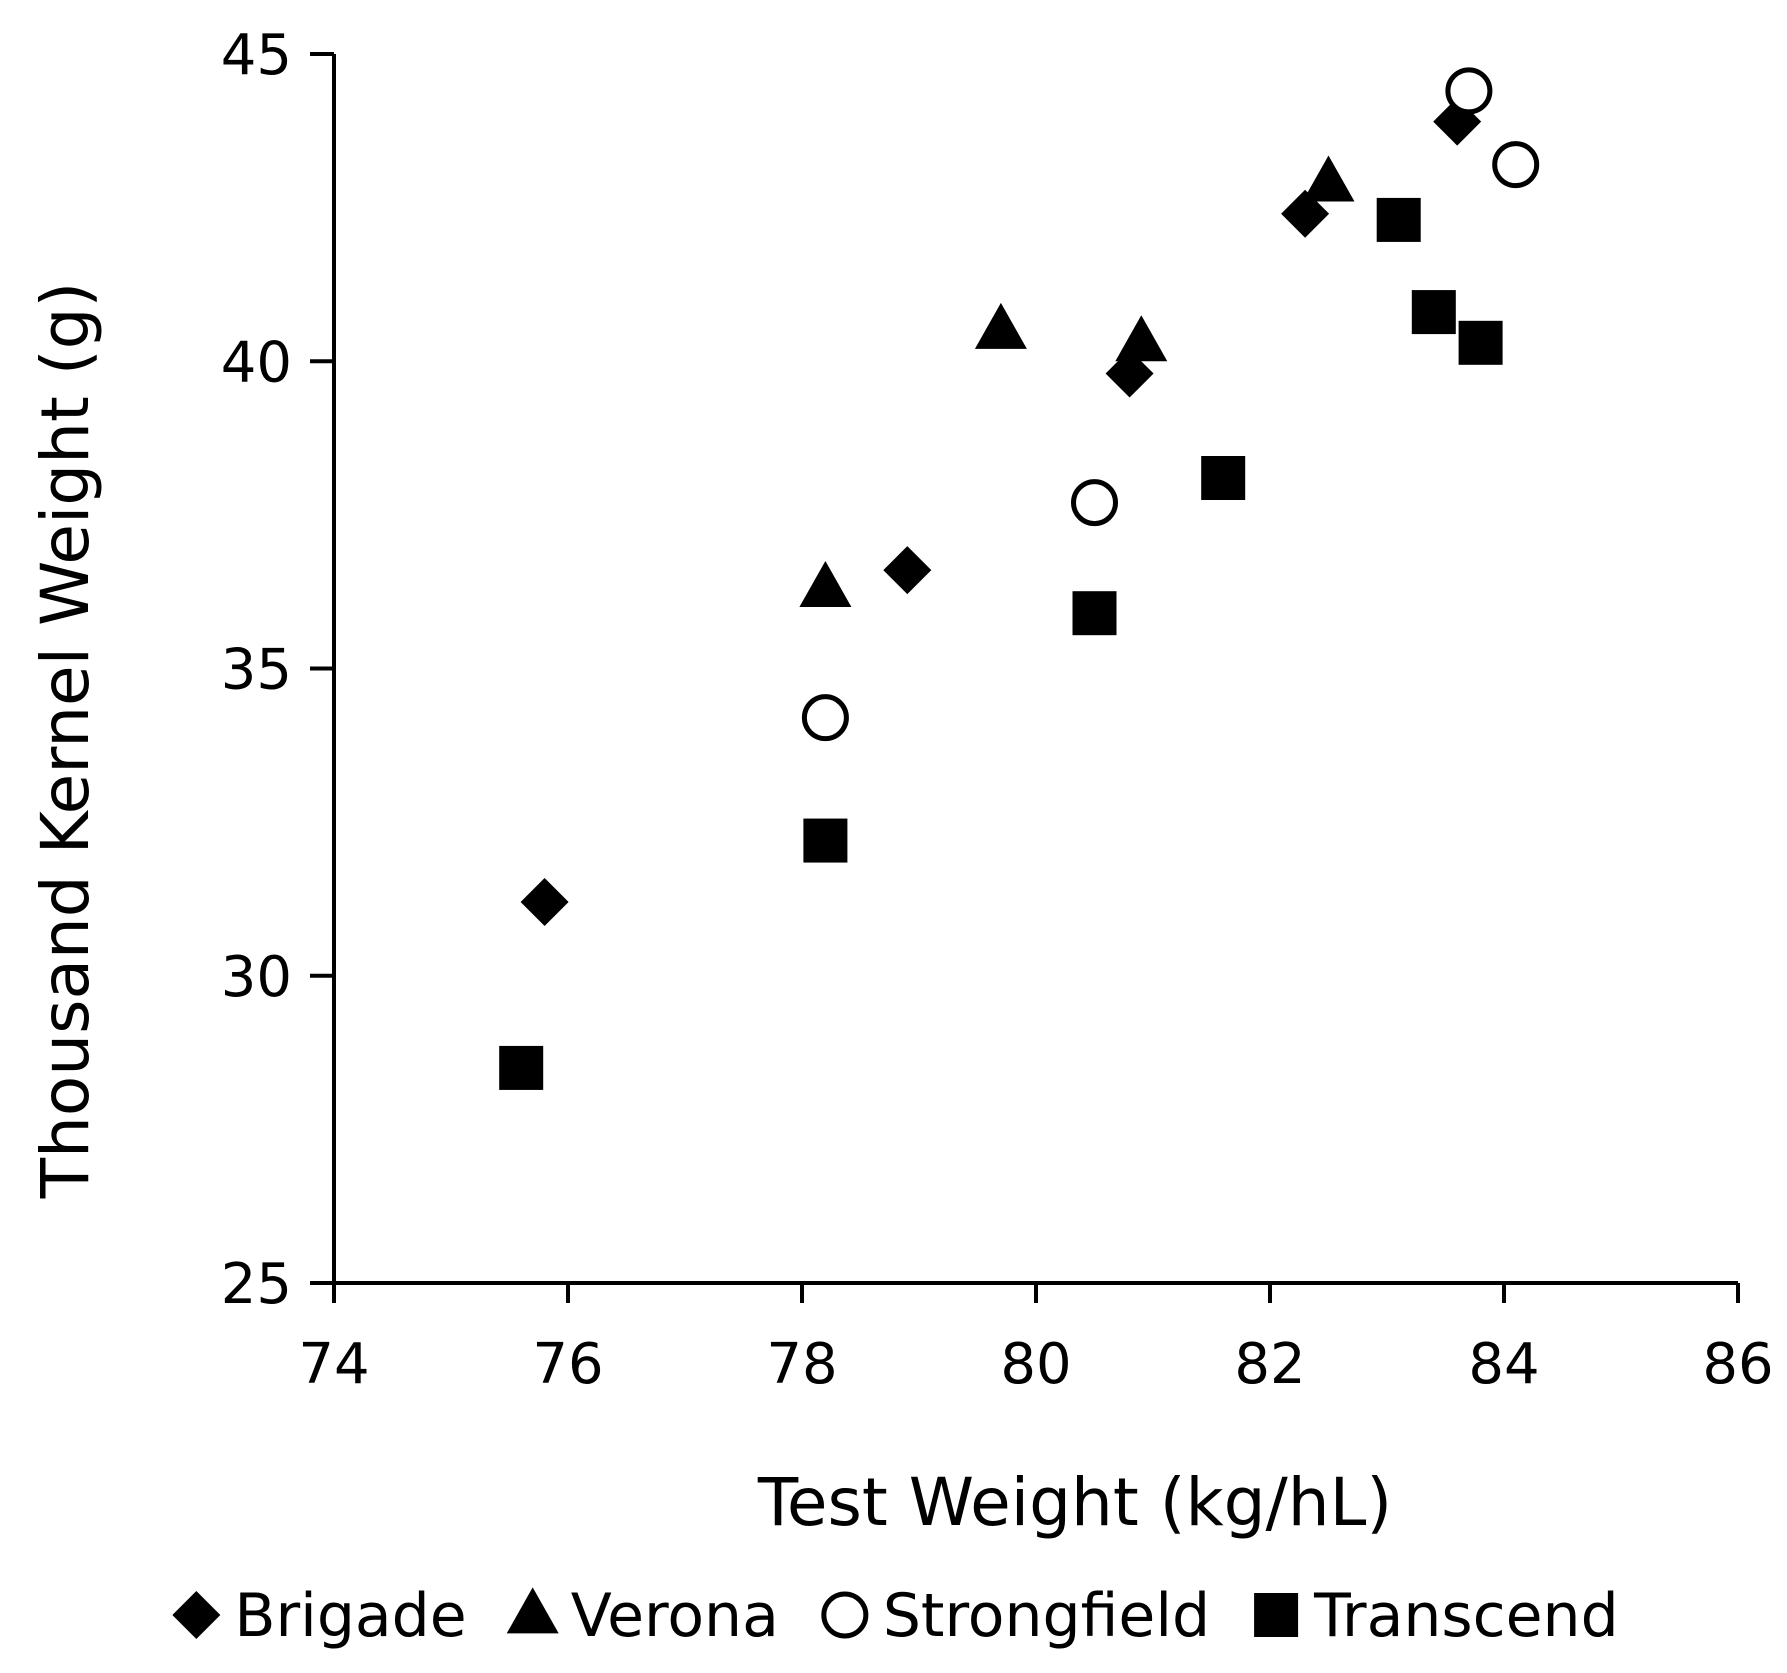  Describe the element at coordinates (532, 1610) in the screenshot. I see `legend-marker-verona` at that location.